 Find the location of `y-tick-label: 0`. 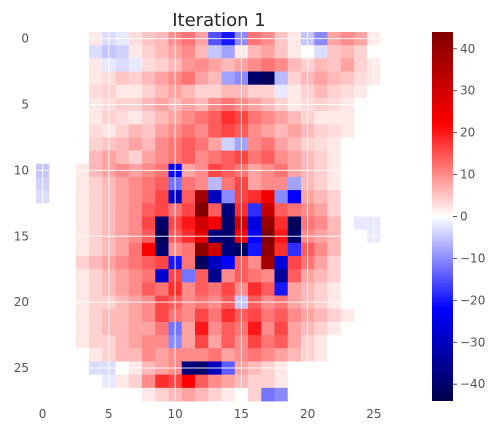

y-tick-label: 0 is located at coordinates (25, 39).